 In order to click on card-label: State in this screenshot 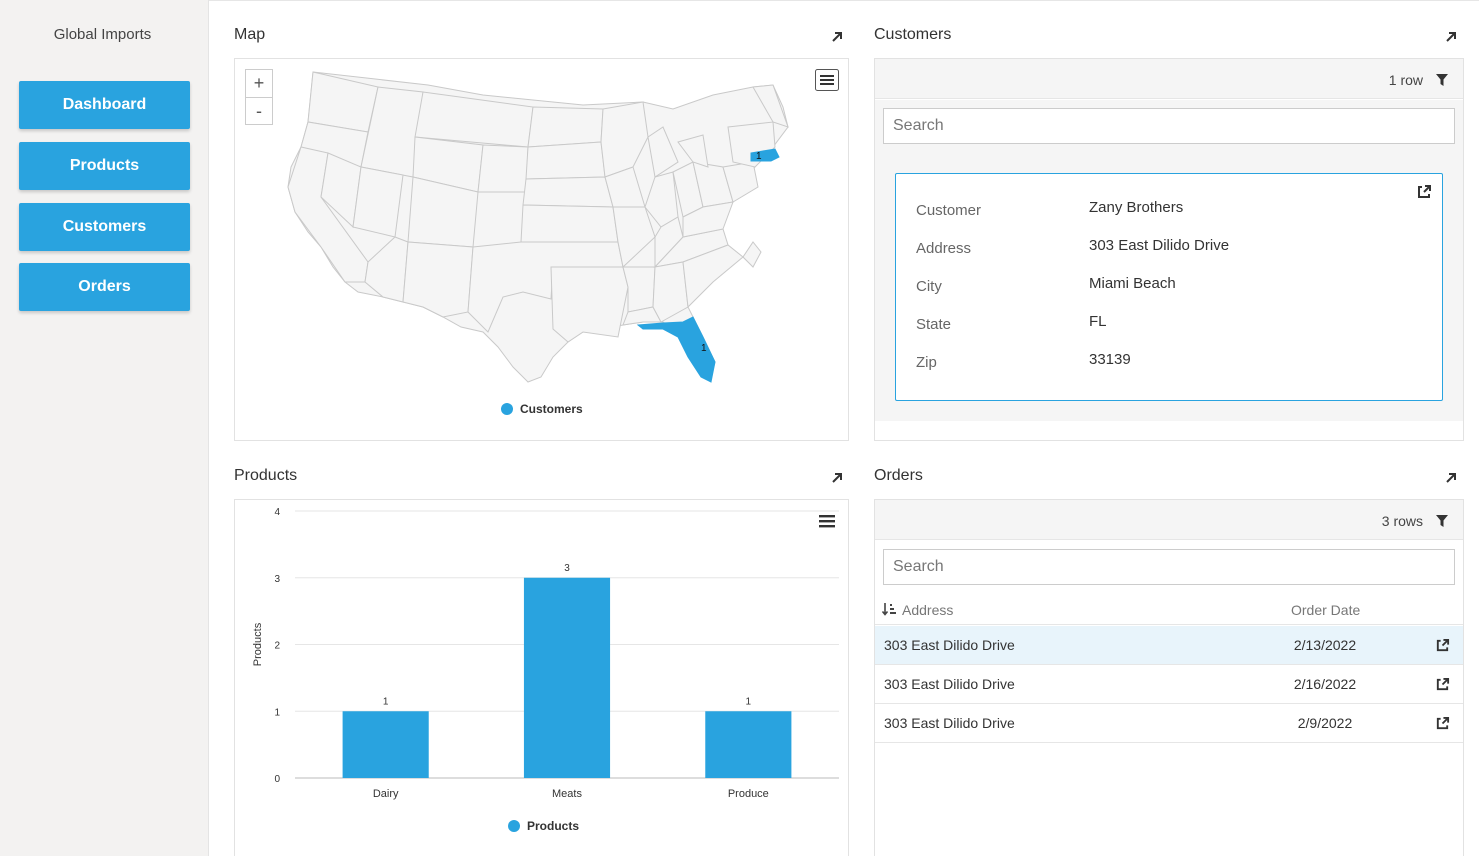, I will do `click(934, 324)`.